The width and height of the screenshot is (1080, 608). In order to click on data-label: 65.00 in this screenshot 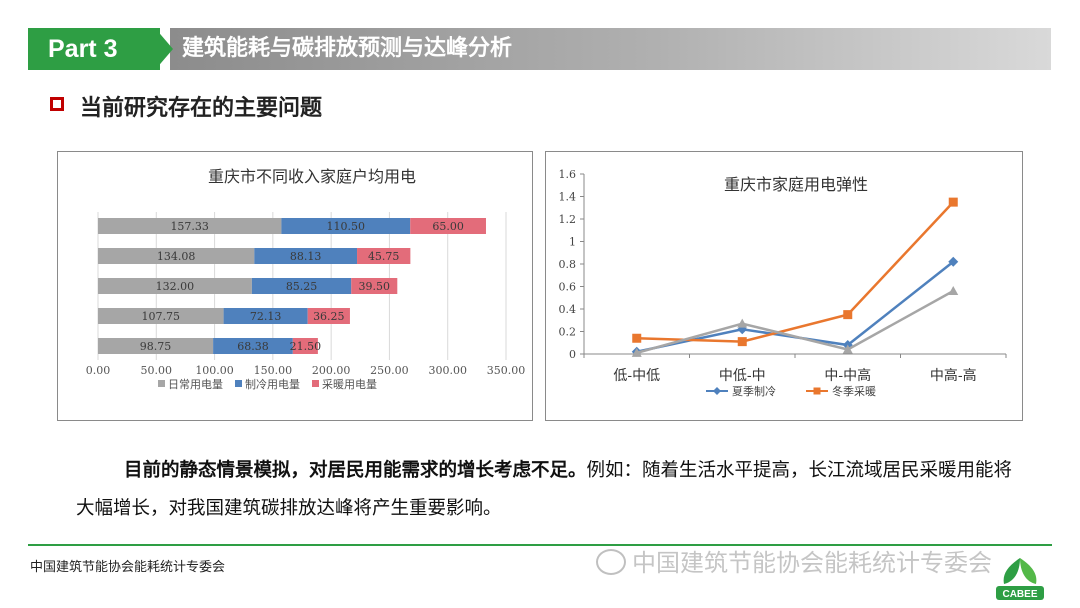, I will do `click(448, 226)`.